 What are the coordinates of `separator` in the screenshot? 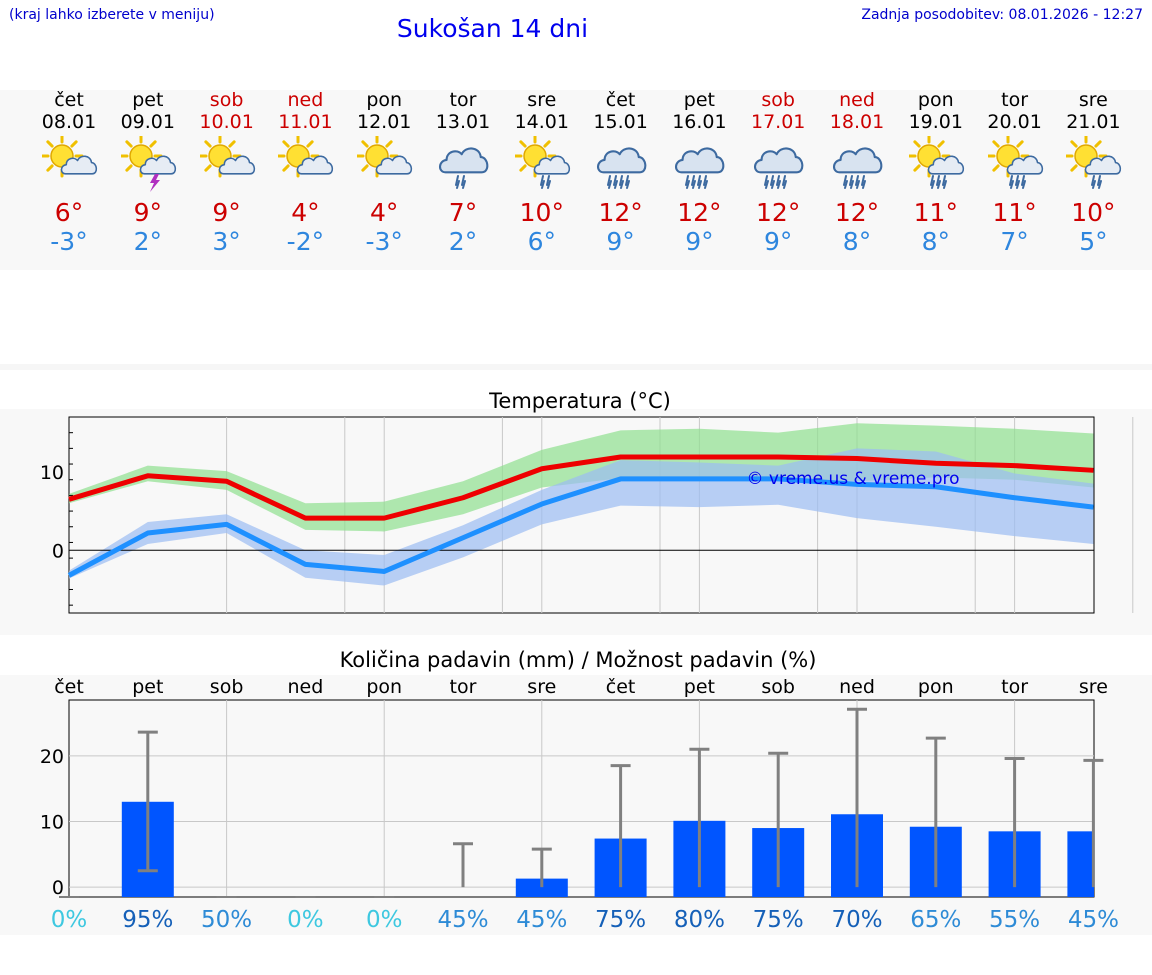 It's located at (576, 367).